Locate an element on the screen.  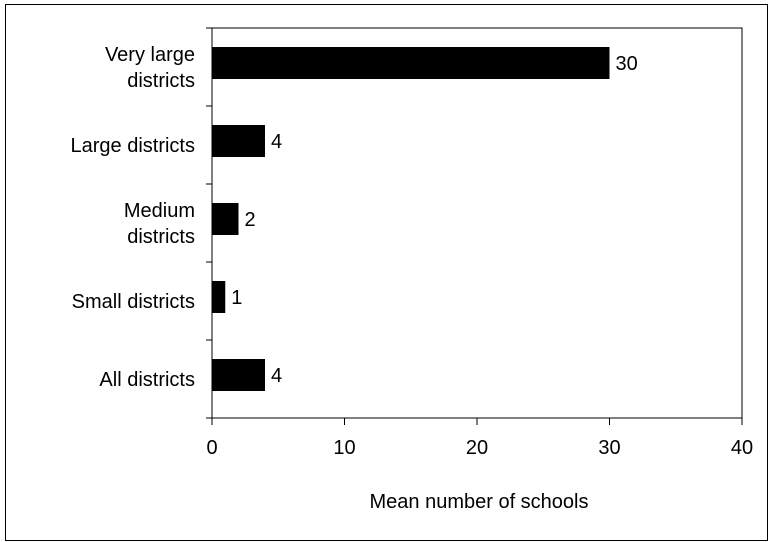
x-tick-label: 10 is located at coordinates (344, 448).